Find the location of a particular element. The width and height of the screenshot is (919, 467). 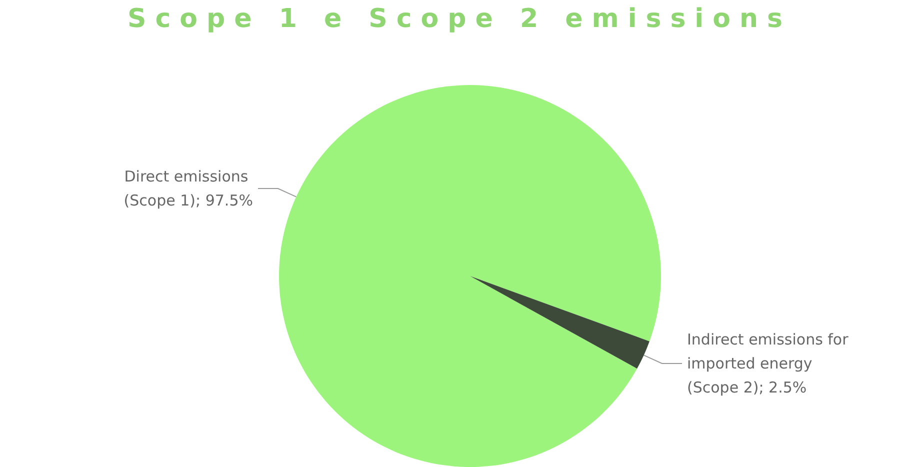

slice-label: Indirect emissions for imported energy (Scope 2); 2.5% is located at coordinates (770, 363).